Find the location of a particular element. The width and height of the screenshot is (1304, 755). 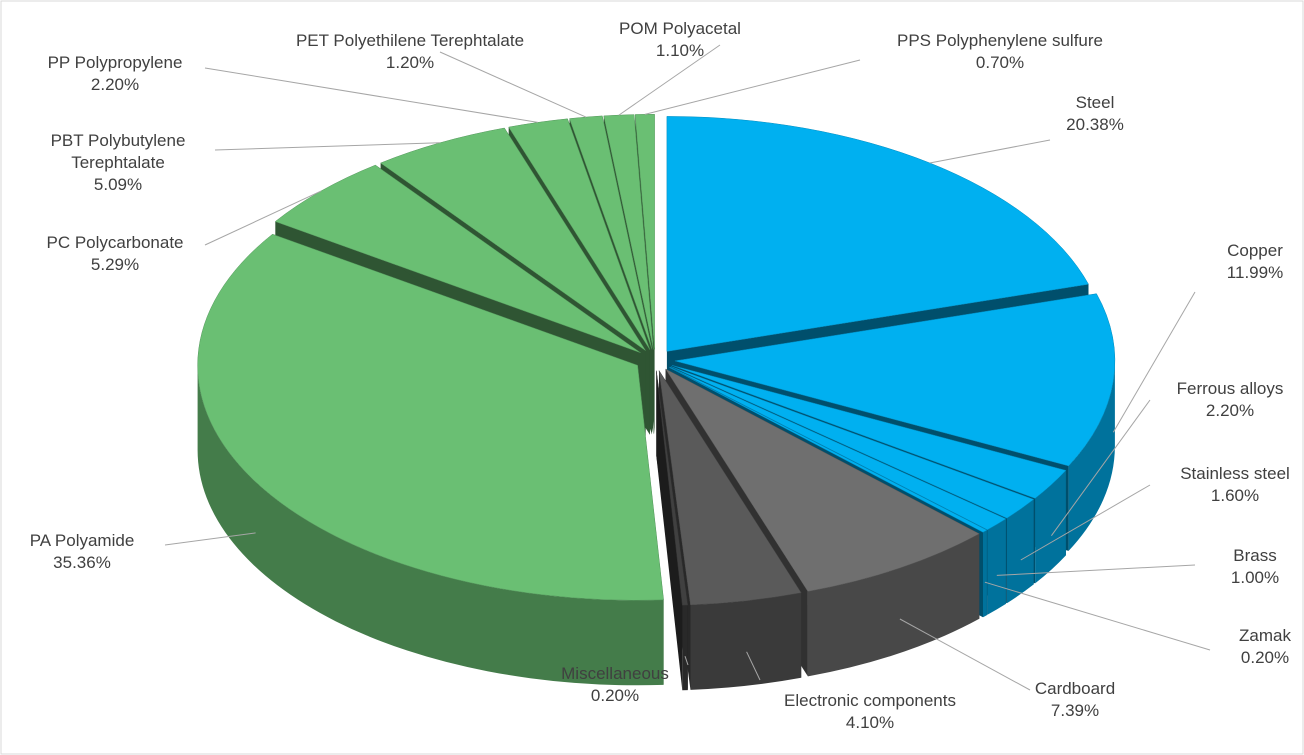

category-label: PP Polypropylene is located at coordinates (115, 62).